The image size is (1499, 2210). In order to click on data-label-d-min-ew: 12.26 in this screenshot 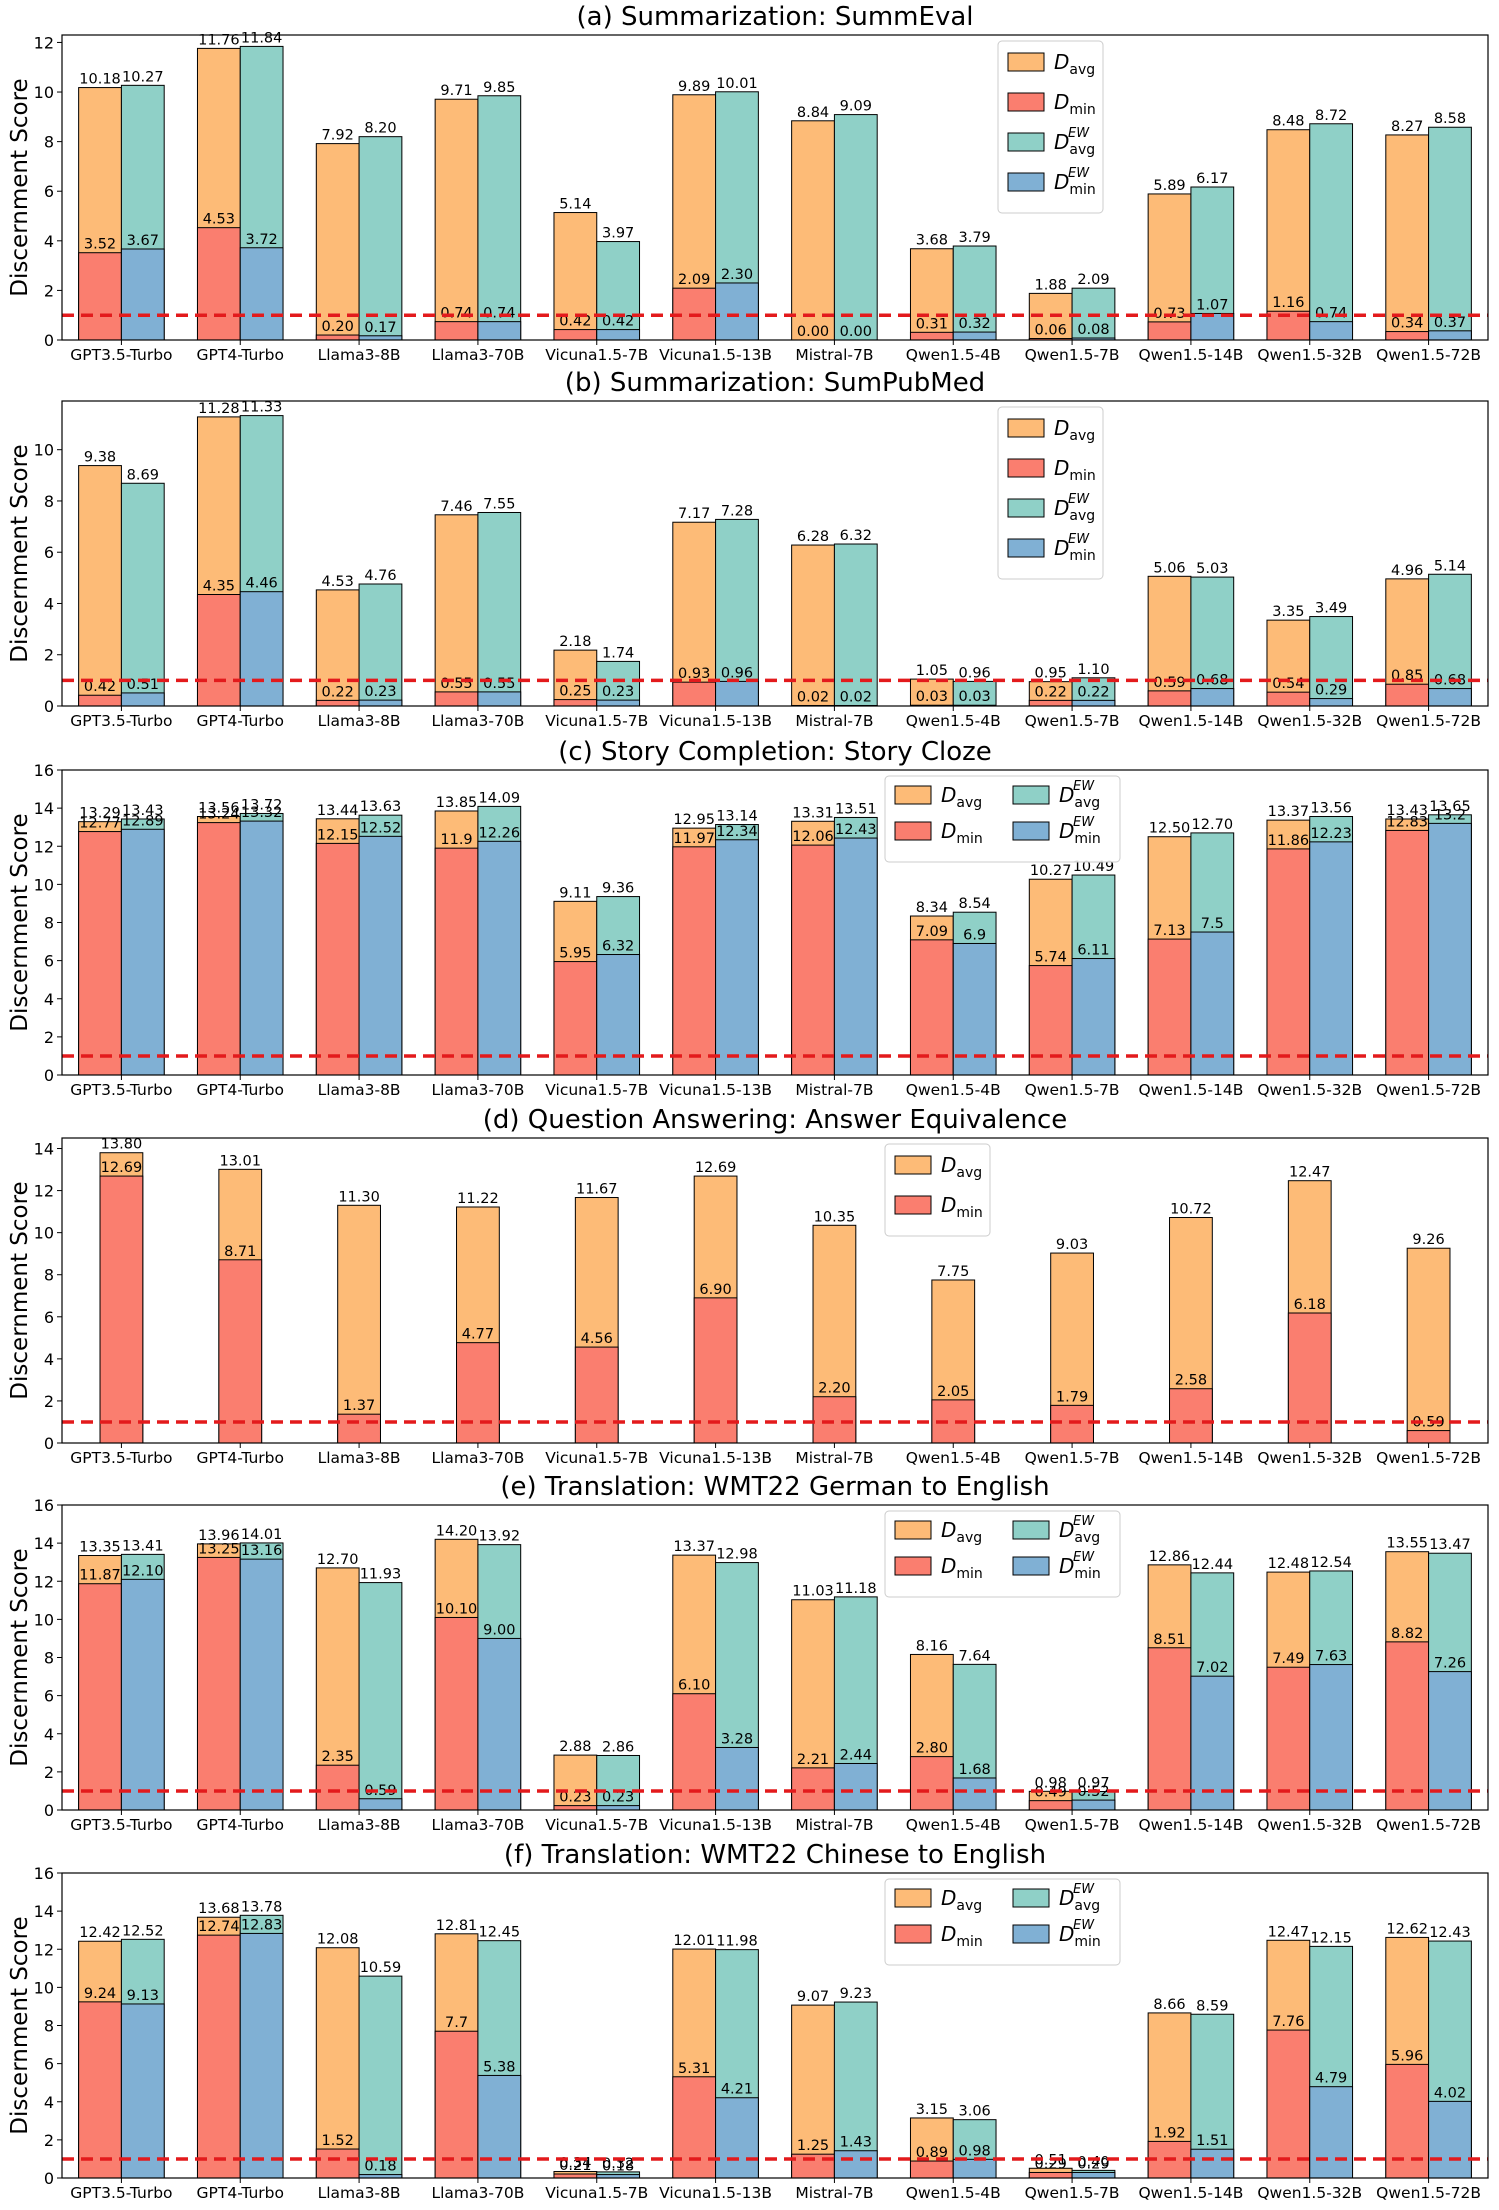, I will do `click(500, 833)`.